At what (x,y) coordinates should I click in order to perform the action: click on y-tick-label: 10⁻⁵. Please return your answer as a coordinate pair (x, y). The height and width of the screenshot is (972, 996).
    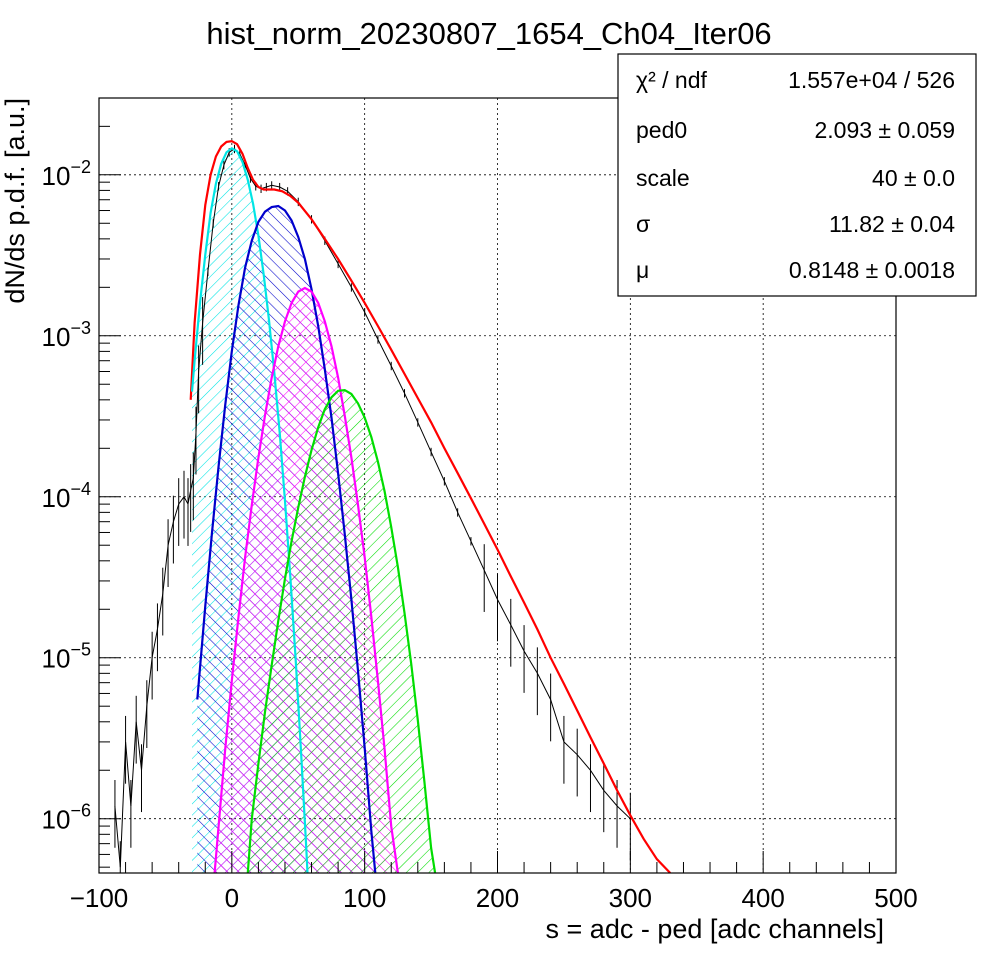
    Looking at the image, I should click on (66, 657).